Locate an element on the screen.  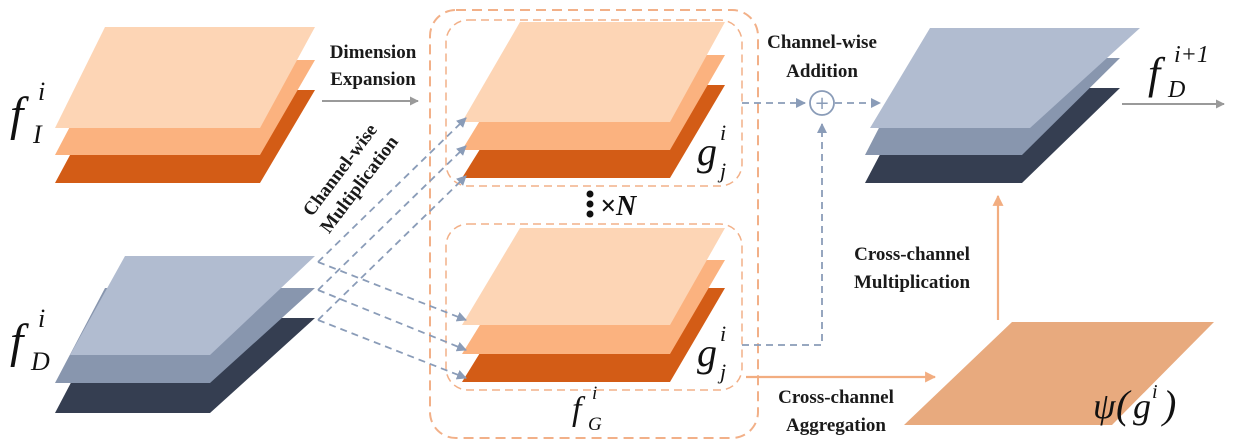
cross-channel-aggregation-label: Cross-channel is located at coordinates (836, 397).